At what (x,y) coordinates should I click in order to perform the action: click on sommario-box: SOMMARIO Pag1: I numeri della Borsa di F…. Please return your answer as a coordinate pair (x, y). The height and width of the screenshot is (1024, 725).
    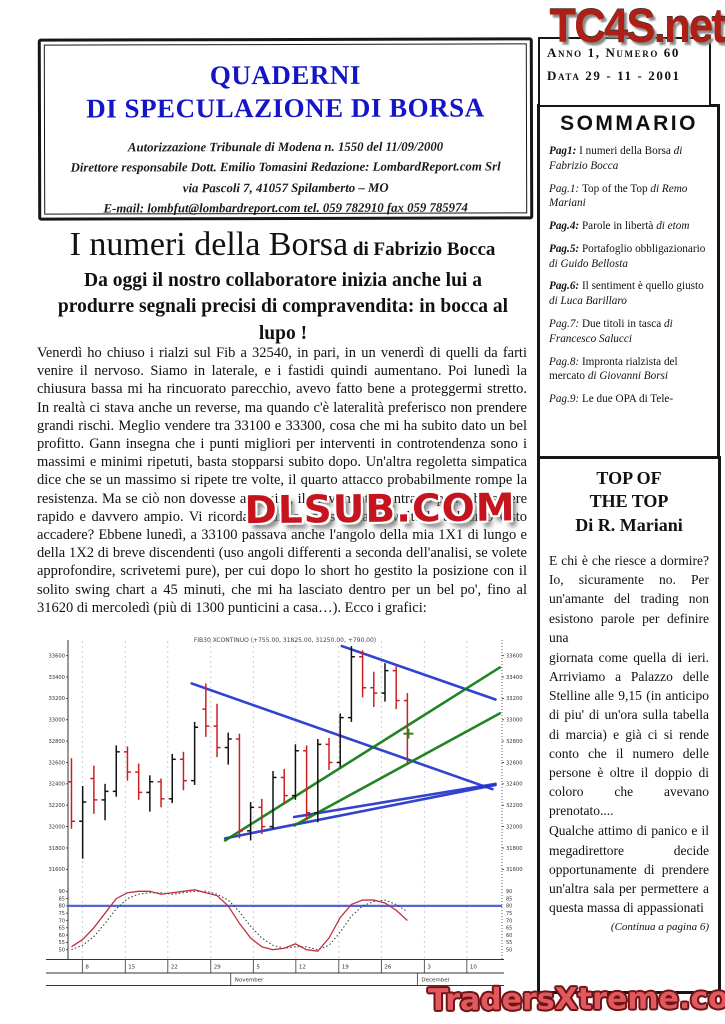
    Looking at the image, I should click on (628, 283).